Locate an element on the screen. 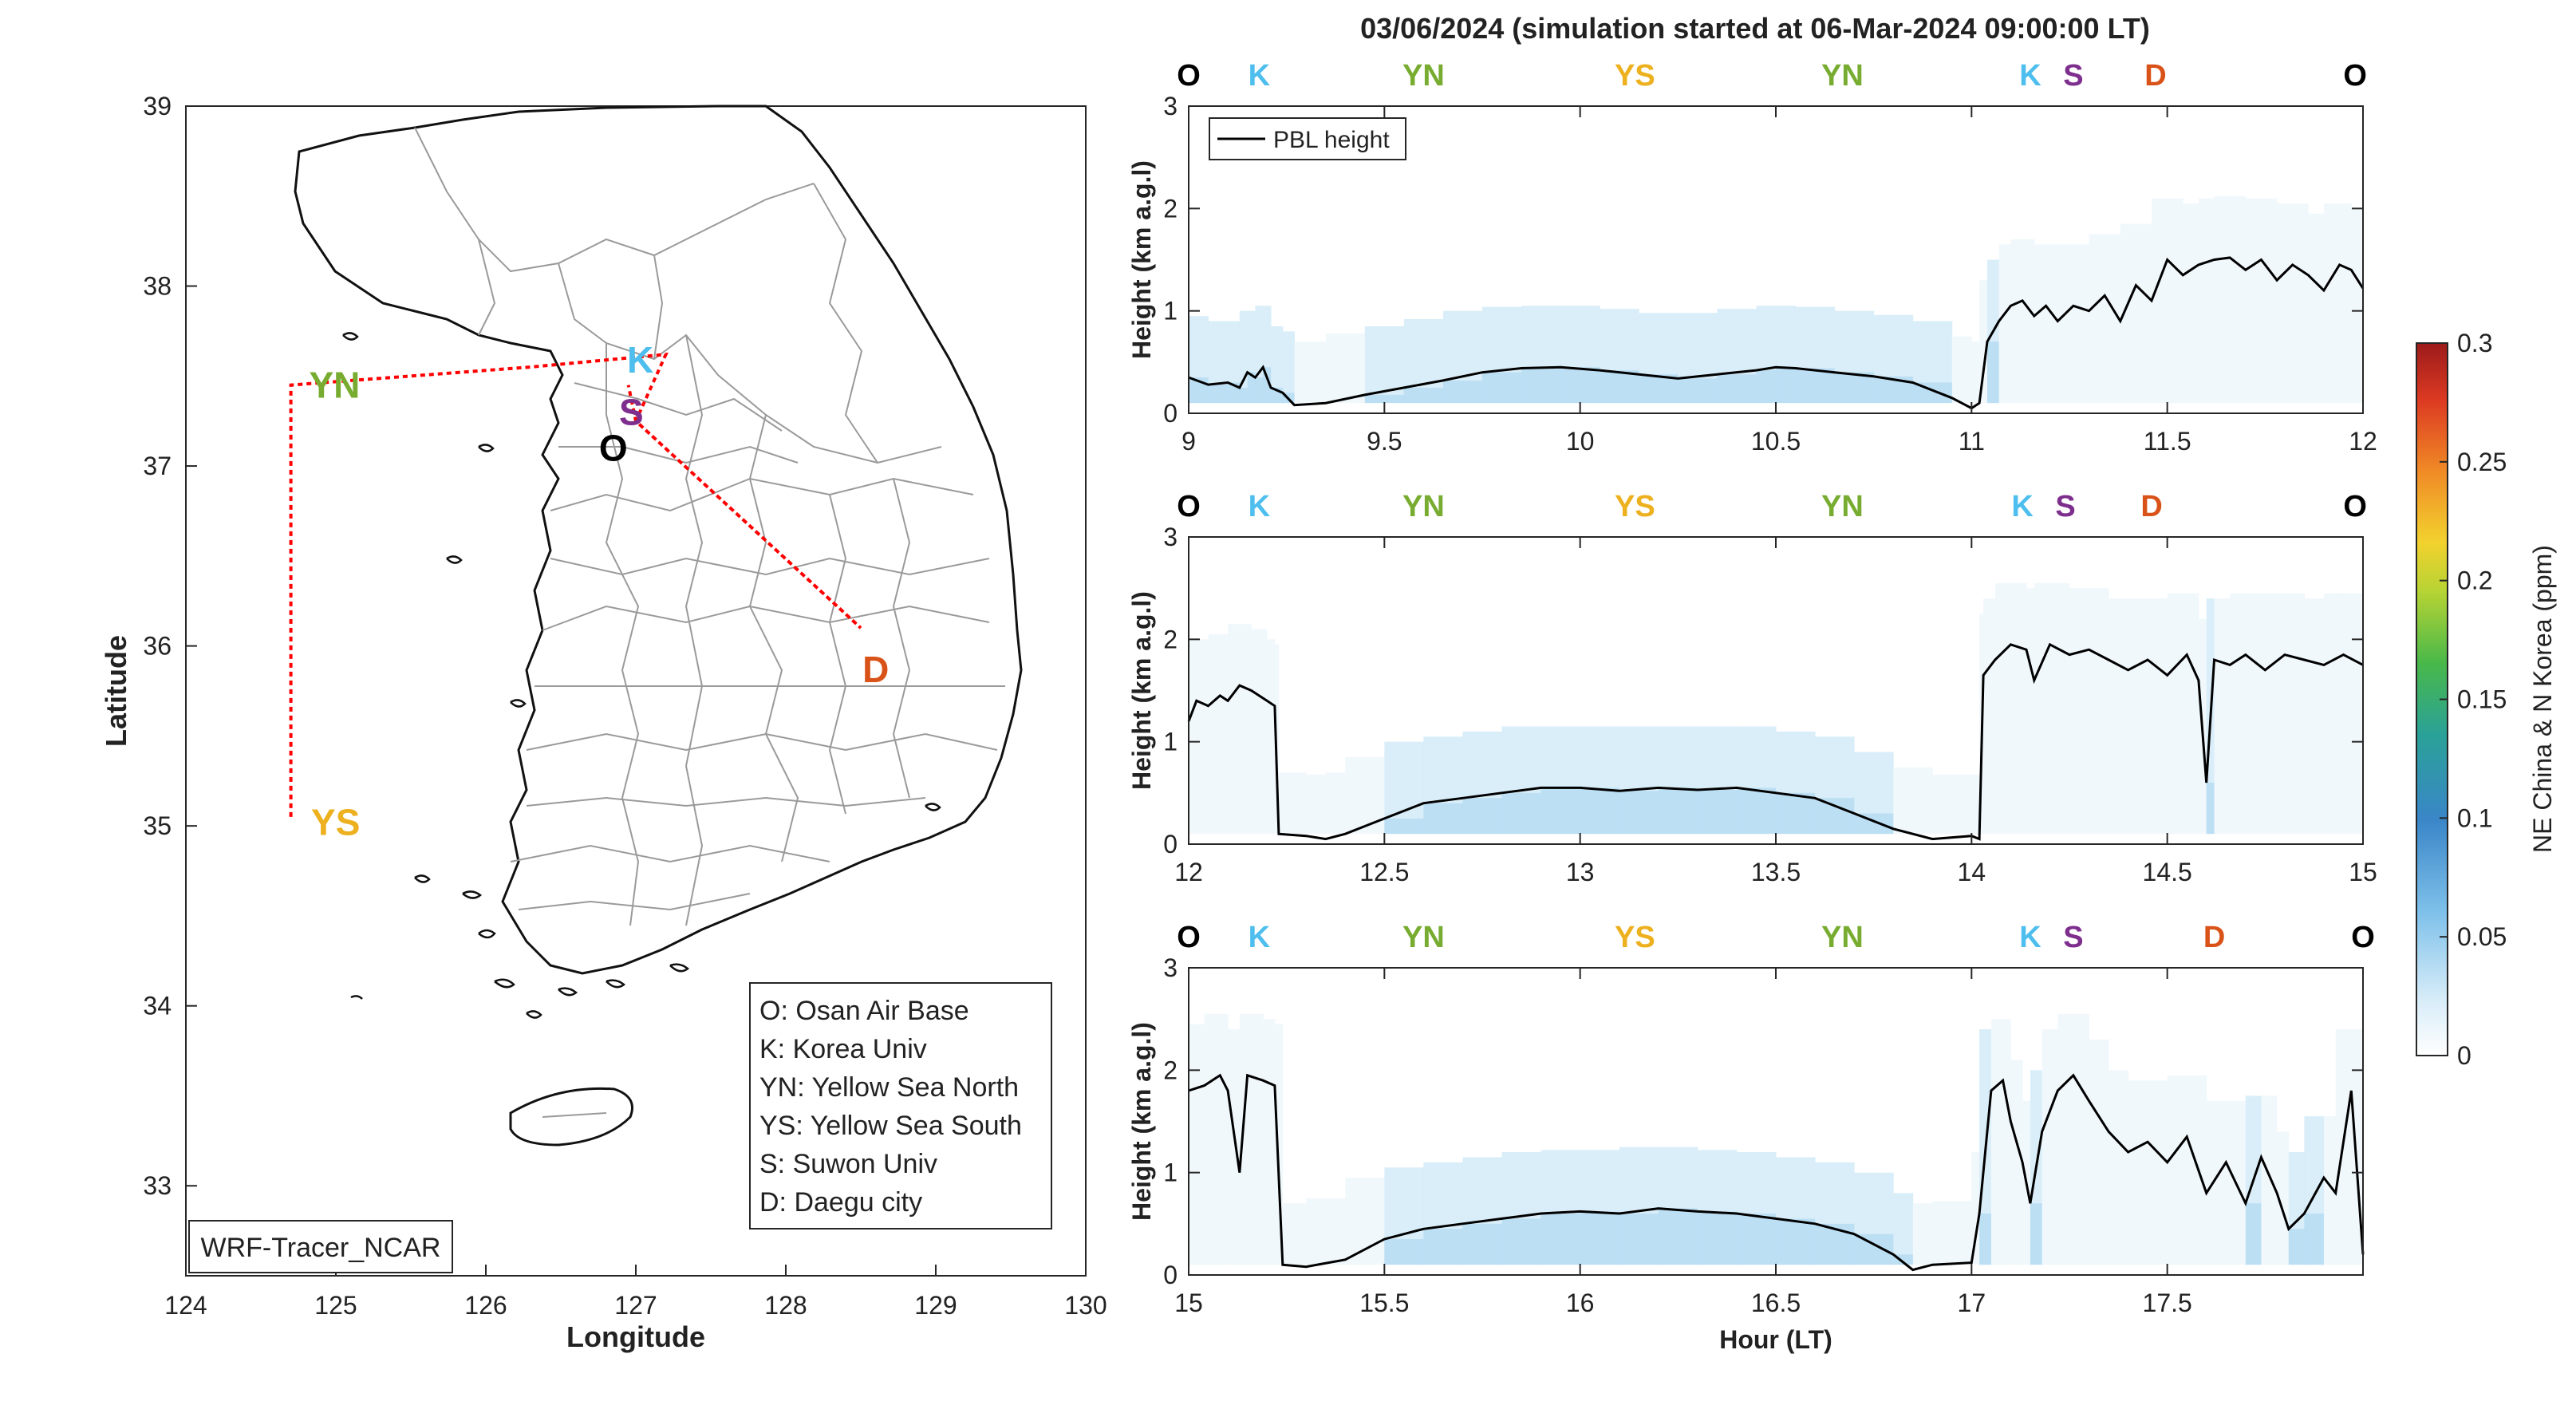 Image resolution: width=2576 pixels, height=1413 pixels. x-tick-label: 13.5 is located at coordinates (1776, 872).